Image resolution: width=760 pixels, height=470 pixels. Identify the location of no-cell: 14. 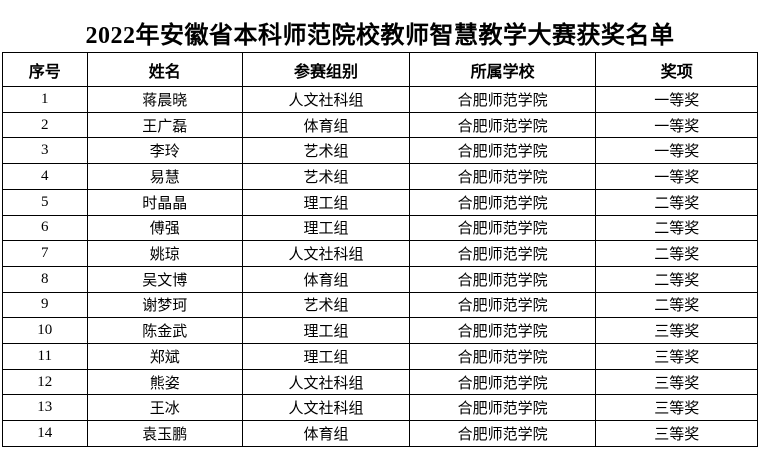
(45, 433).